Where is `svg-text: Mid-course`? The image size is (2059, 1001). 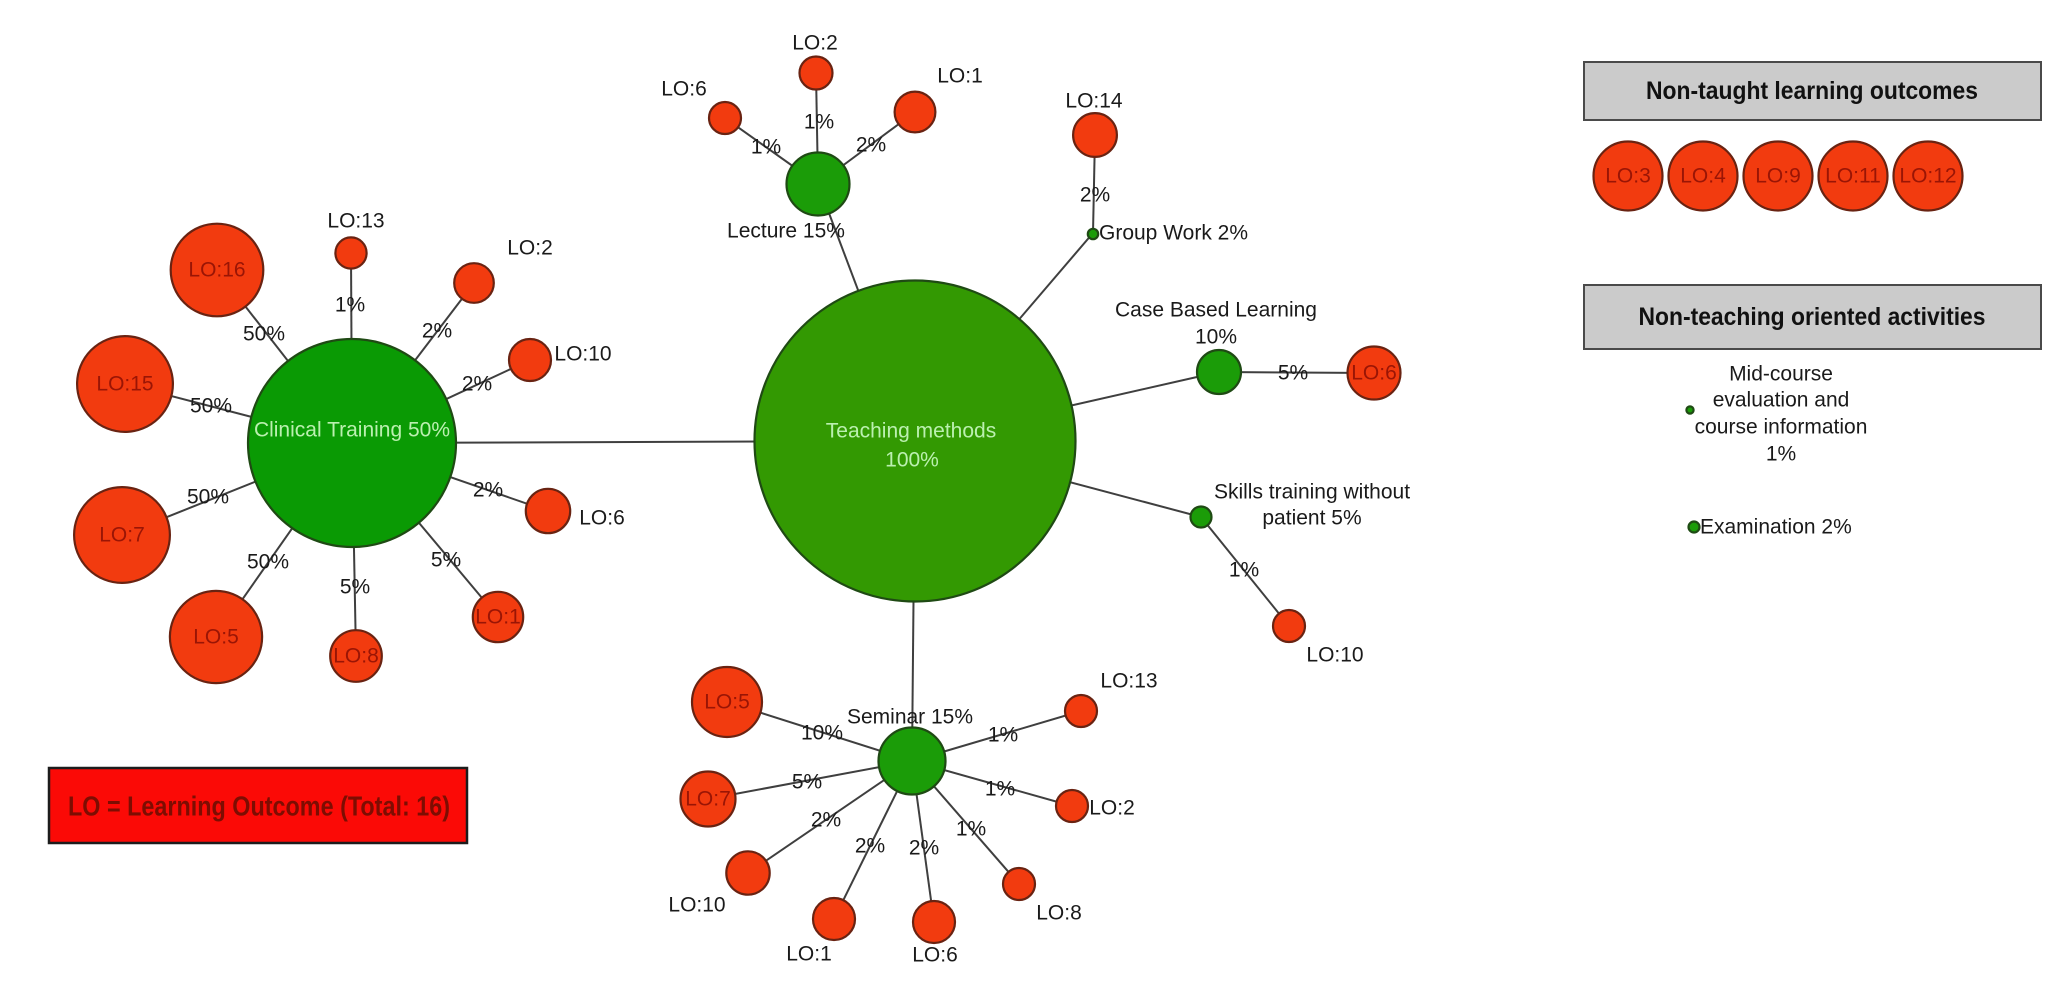
svg-text: Mid-course is located at coordinates (1781, 374).